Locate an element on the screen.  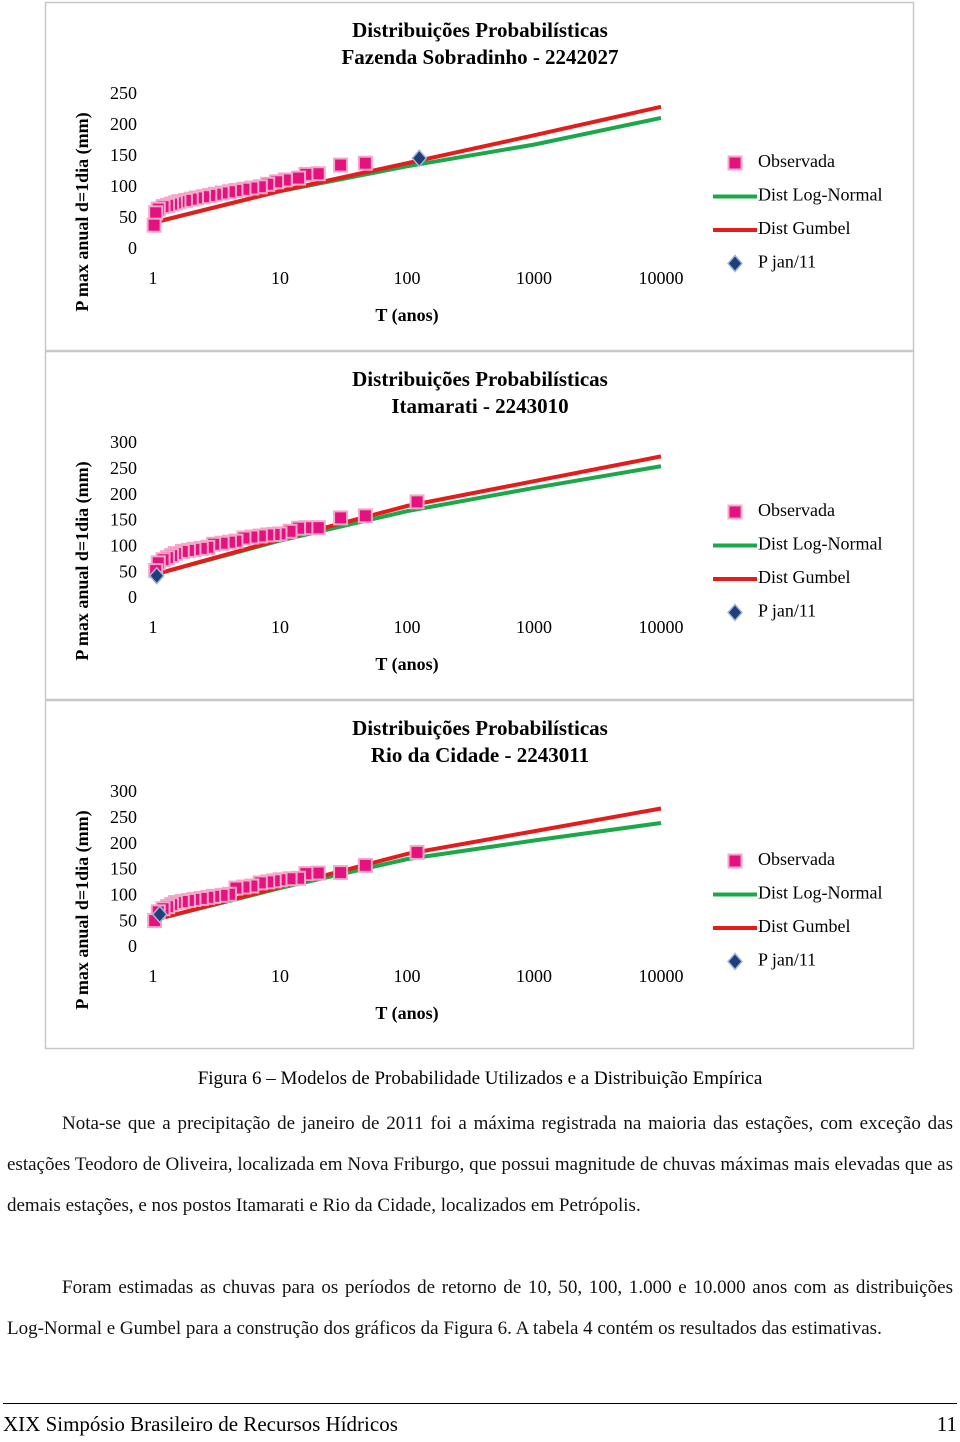
chart-subtitle: Rio da Cidade - 2243011 is located at coordinates (480, 755).